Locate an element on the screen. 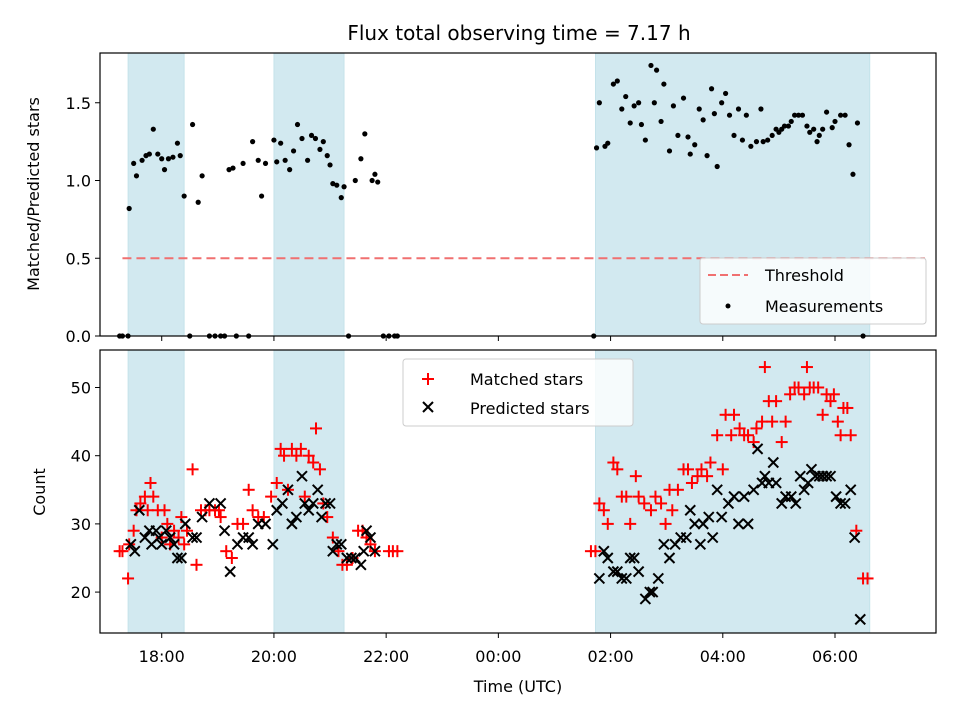 The height and width of the screenshot is (720, 960). count-y-axis-label: Count is located at coordinates (39, 492).